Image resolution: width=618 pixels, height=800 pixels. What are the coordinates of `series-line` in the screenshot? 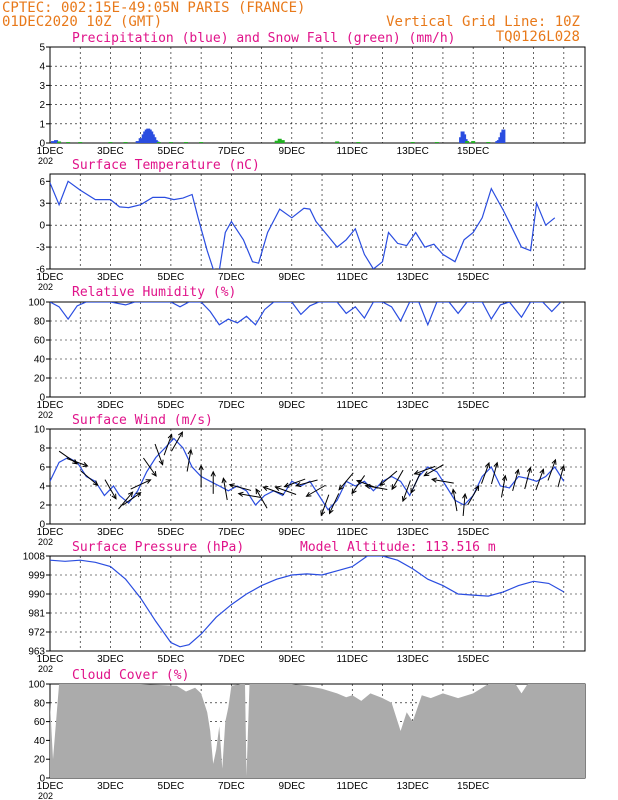 It's located at (307, 602).